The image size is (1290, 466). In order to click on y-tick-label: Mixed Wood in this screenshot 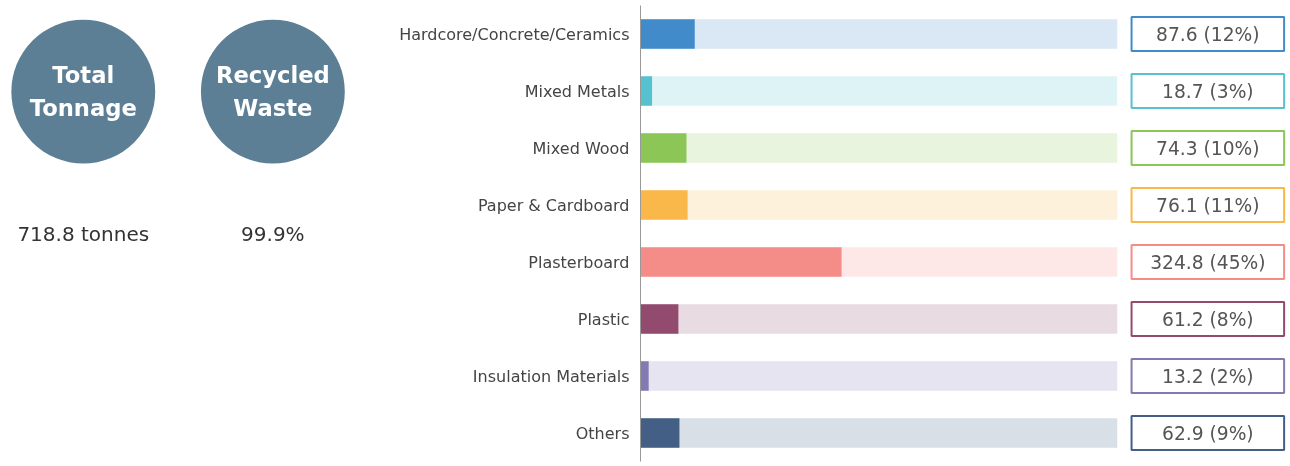, I will do `click(581, 148)`.